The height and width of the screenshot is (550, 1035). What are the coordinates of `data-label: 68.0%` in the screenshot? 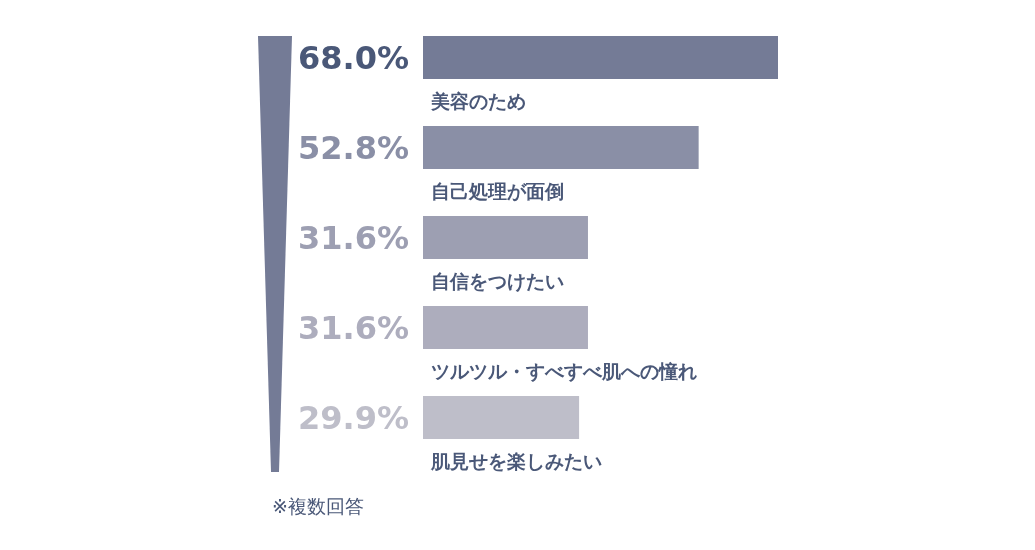 It's located at (353, 57).